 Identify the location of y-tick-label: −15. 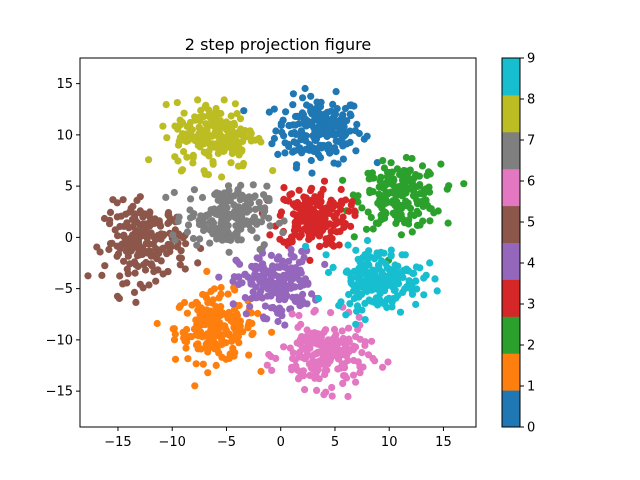
(59, 392).